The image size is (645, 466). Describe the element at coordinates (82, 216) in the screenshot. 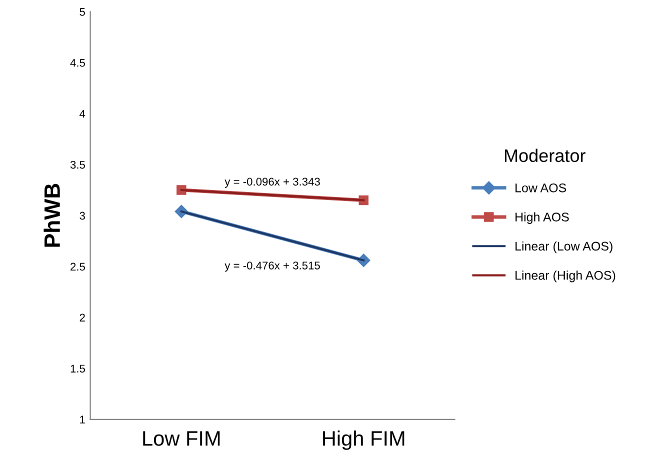

I see `y-tick-label: 3` at that location.